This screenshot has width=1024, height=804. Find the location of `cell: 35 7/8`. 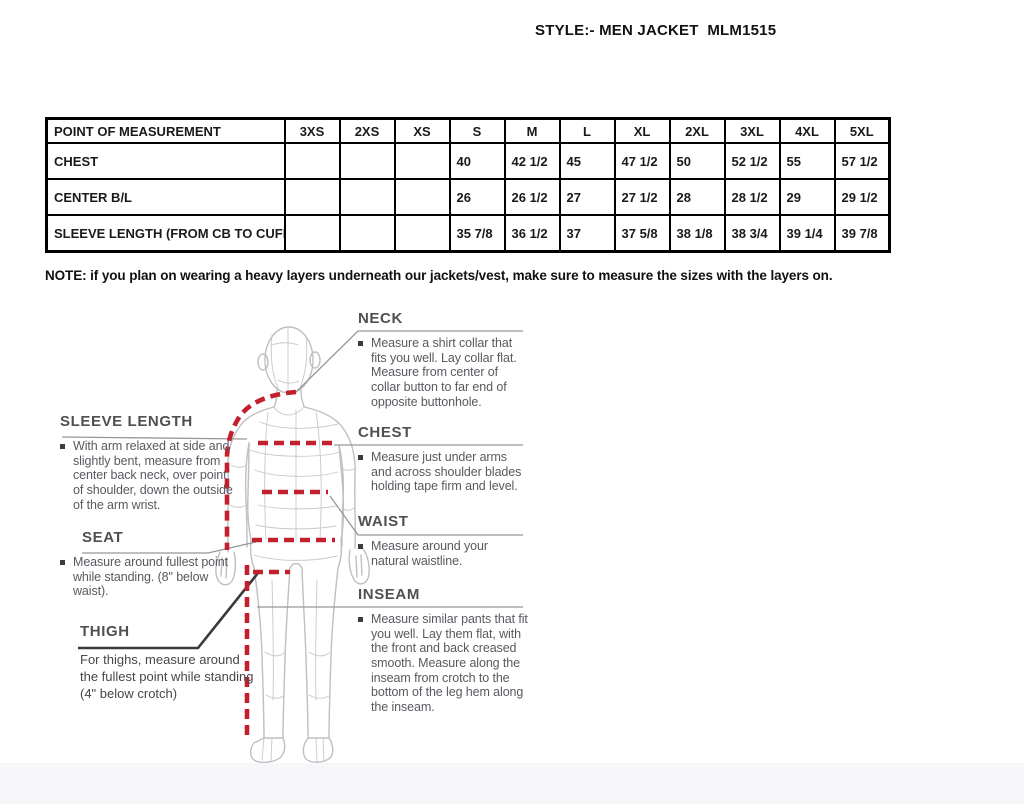

cell: 35 7/8 is located at coordinates (477, 233).